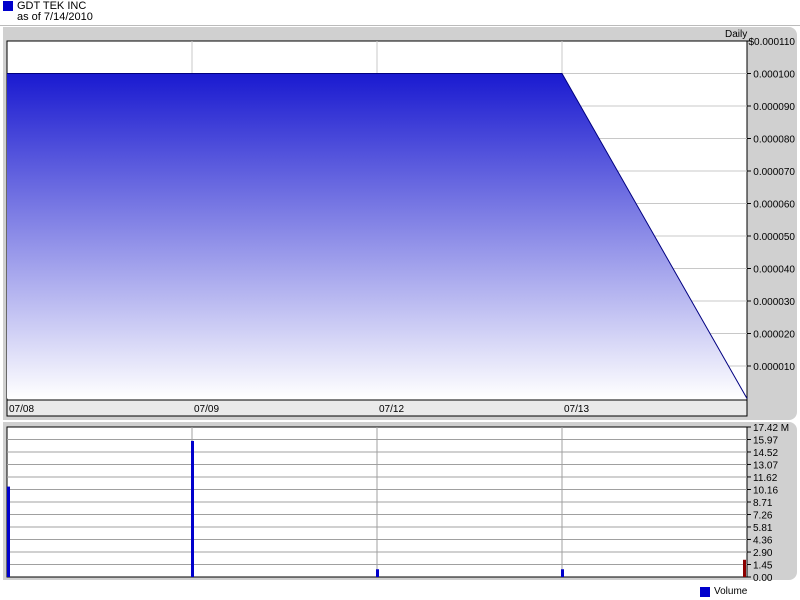 The width and height of the screenshot is (800, 600). I want to click on volume-tick-label: 14.52, so click(765, 453).